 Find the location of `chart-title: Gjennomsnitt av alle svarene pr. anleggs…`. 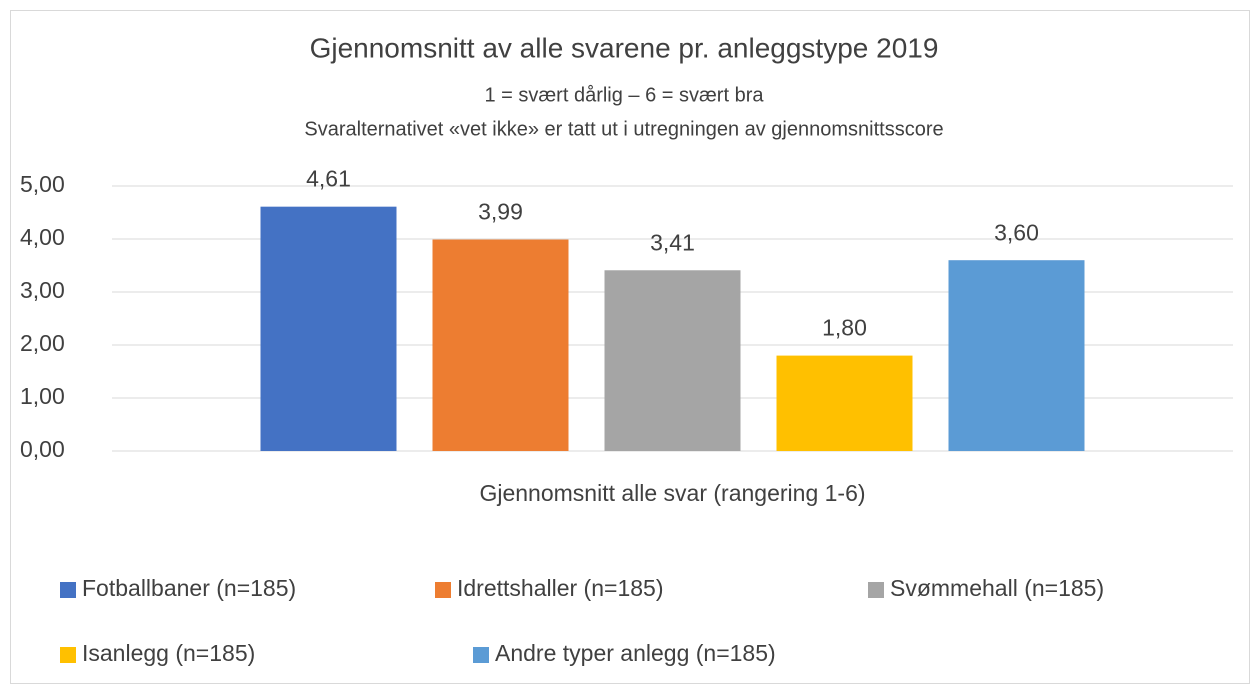

chart-title: Gjennomsnitt av alle svarene pr. anleggs… is located at coordinates (624, 47).